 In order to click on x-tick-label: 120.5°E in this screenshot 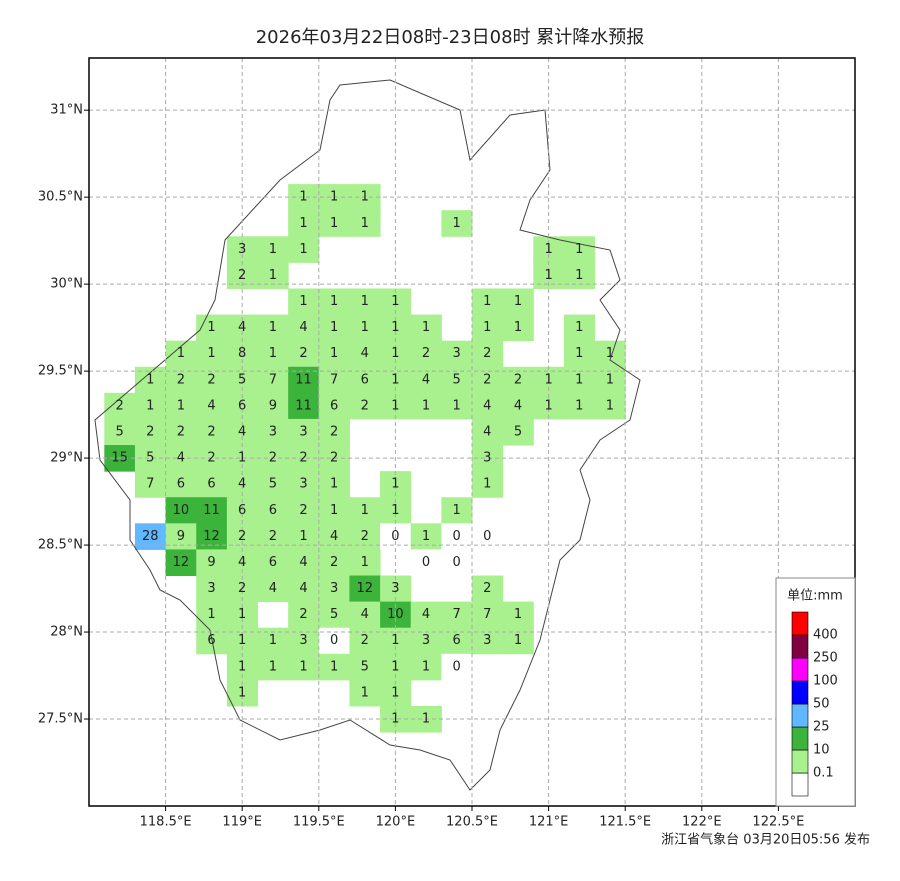, I will do `click(472, 822)`.